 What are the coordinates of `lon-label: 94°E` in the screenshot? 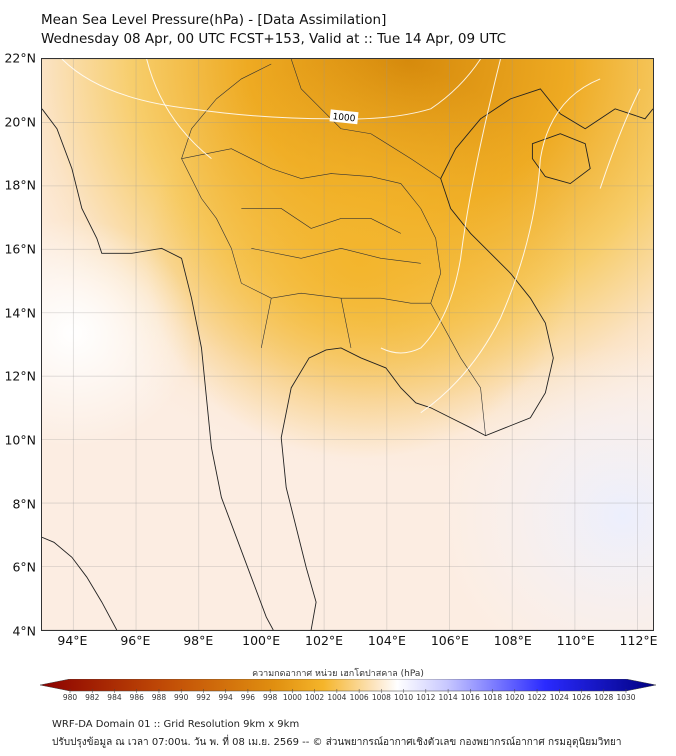 It's located at (72, 640).